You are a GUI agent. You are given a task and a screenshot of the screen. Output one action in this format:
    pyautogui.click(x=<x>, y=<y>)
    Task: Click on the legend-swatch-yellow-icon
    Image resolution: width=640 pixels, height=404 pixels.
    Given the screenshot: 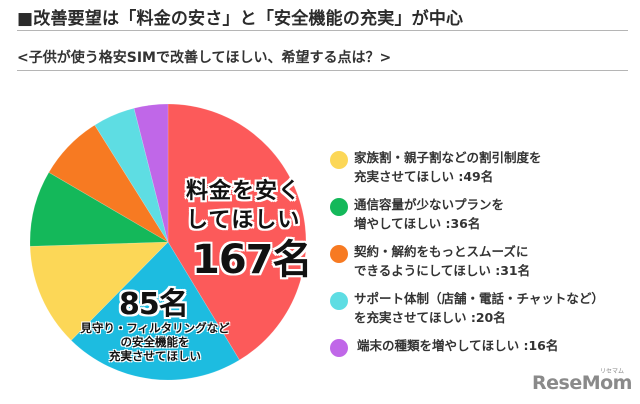 What is the action you would take?
    pyautogui.click(x=339, y=160)
    